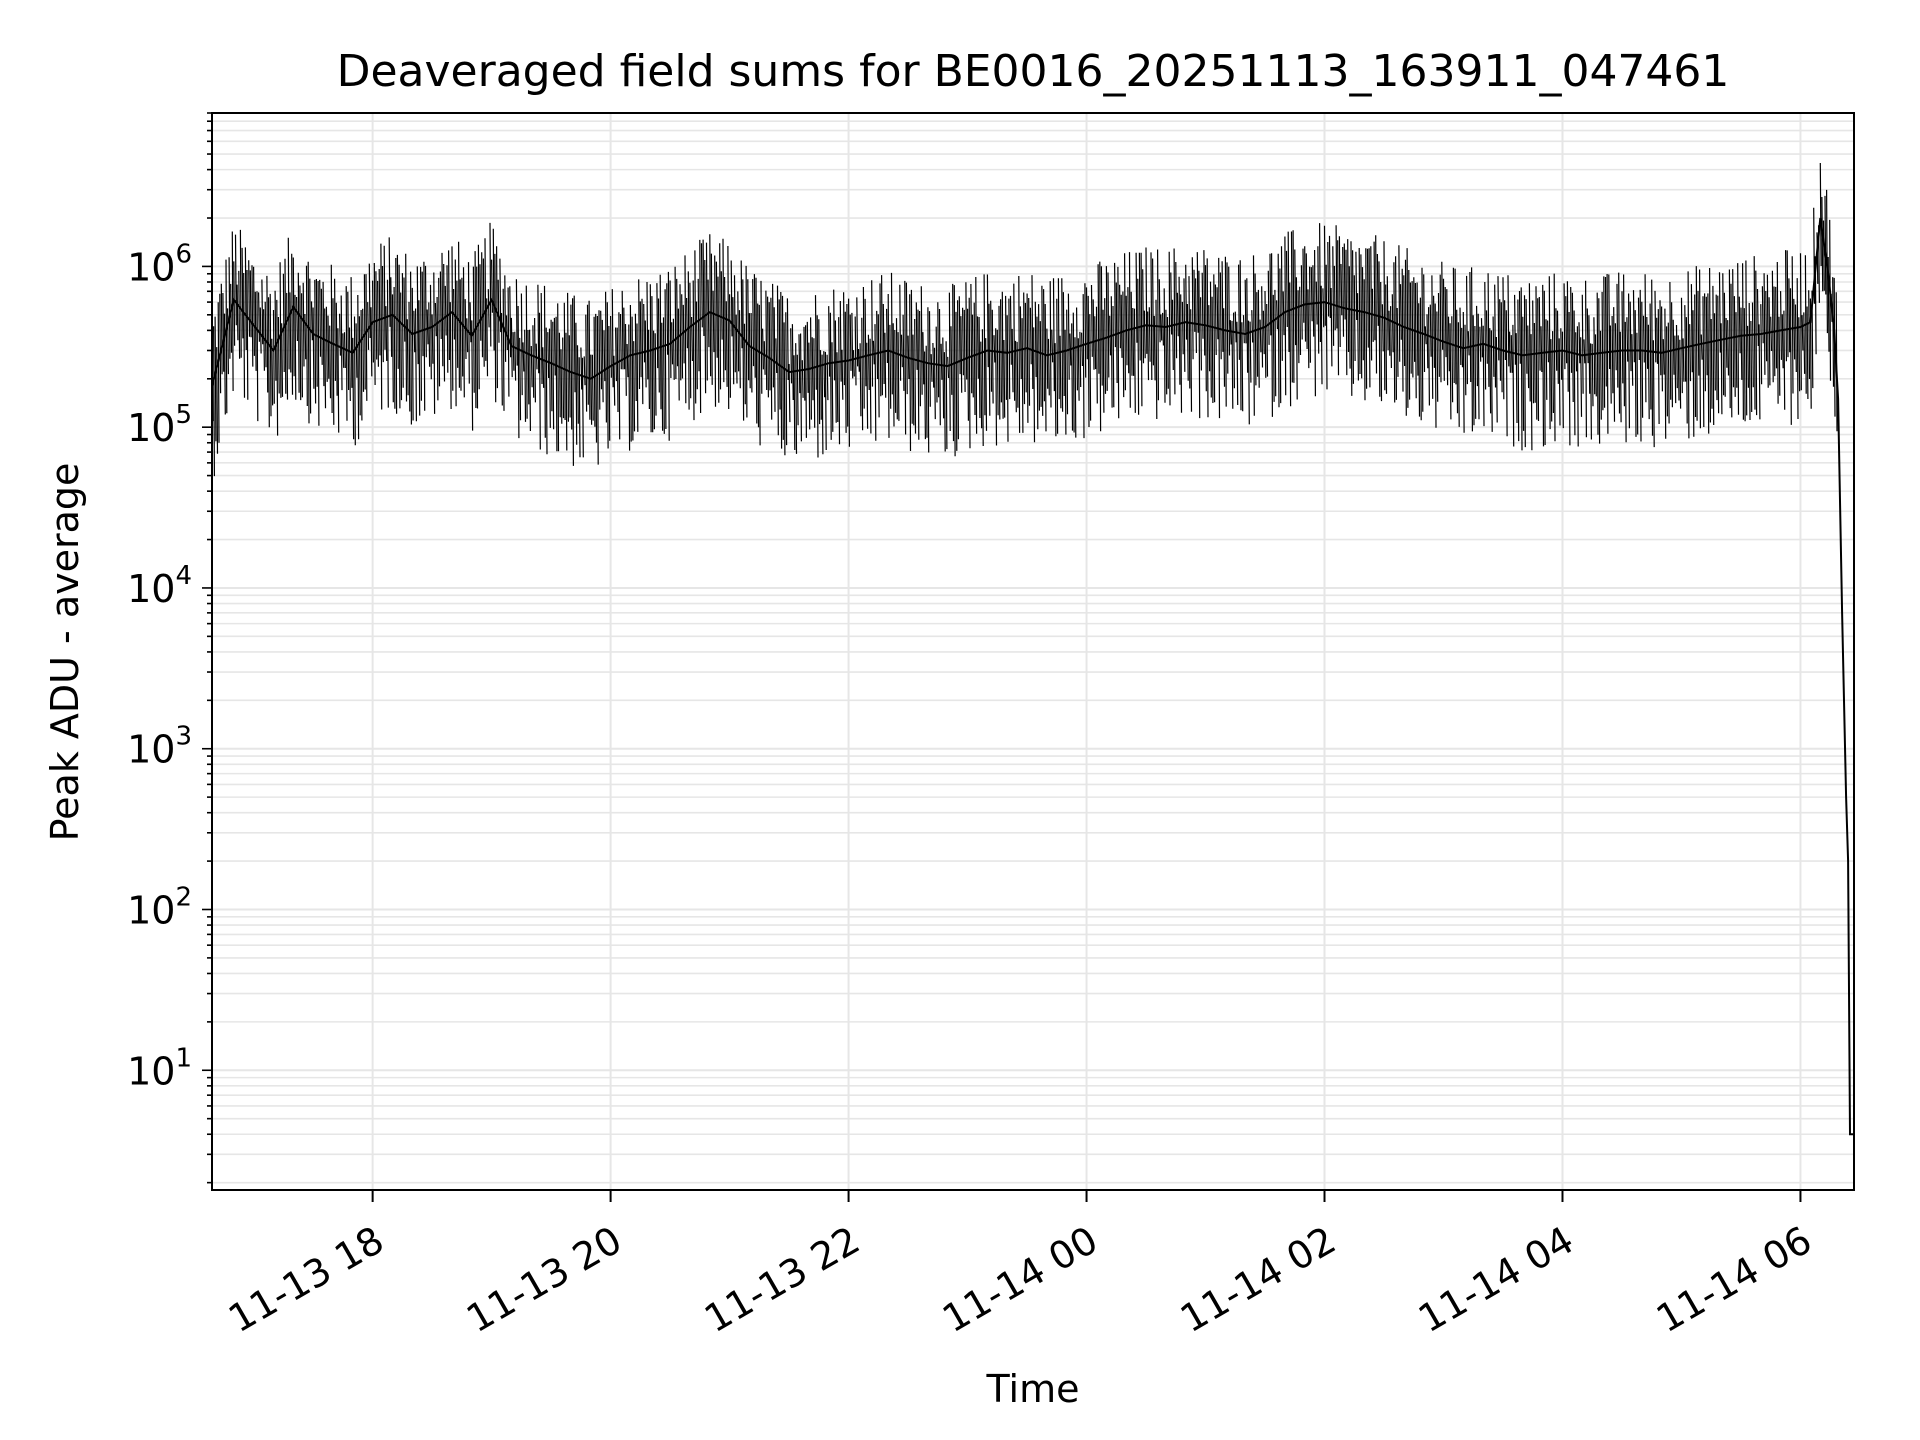  What do you see at coordinates (159, 586) in the screenshot?
I see `y-tick-label: 10⁴` at bounding box center [159, 586].